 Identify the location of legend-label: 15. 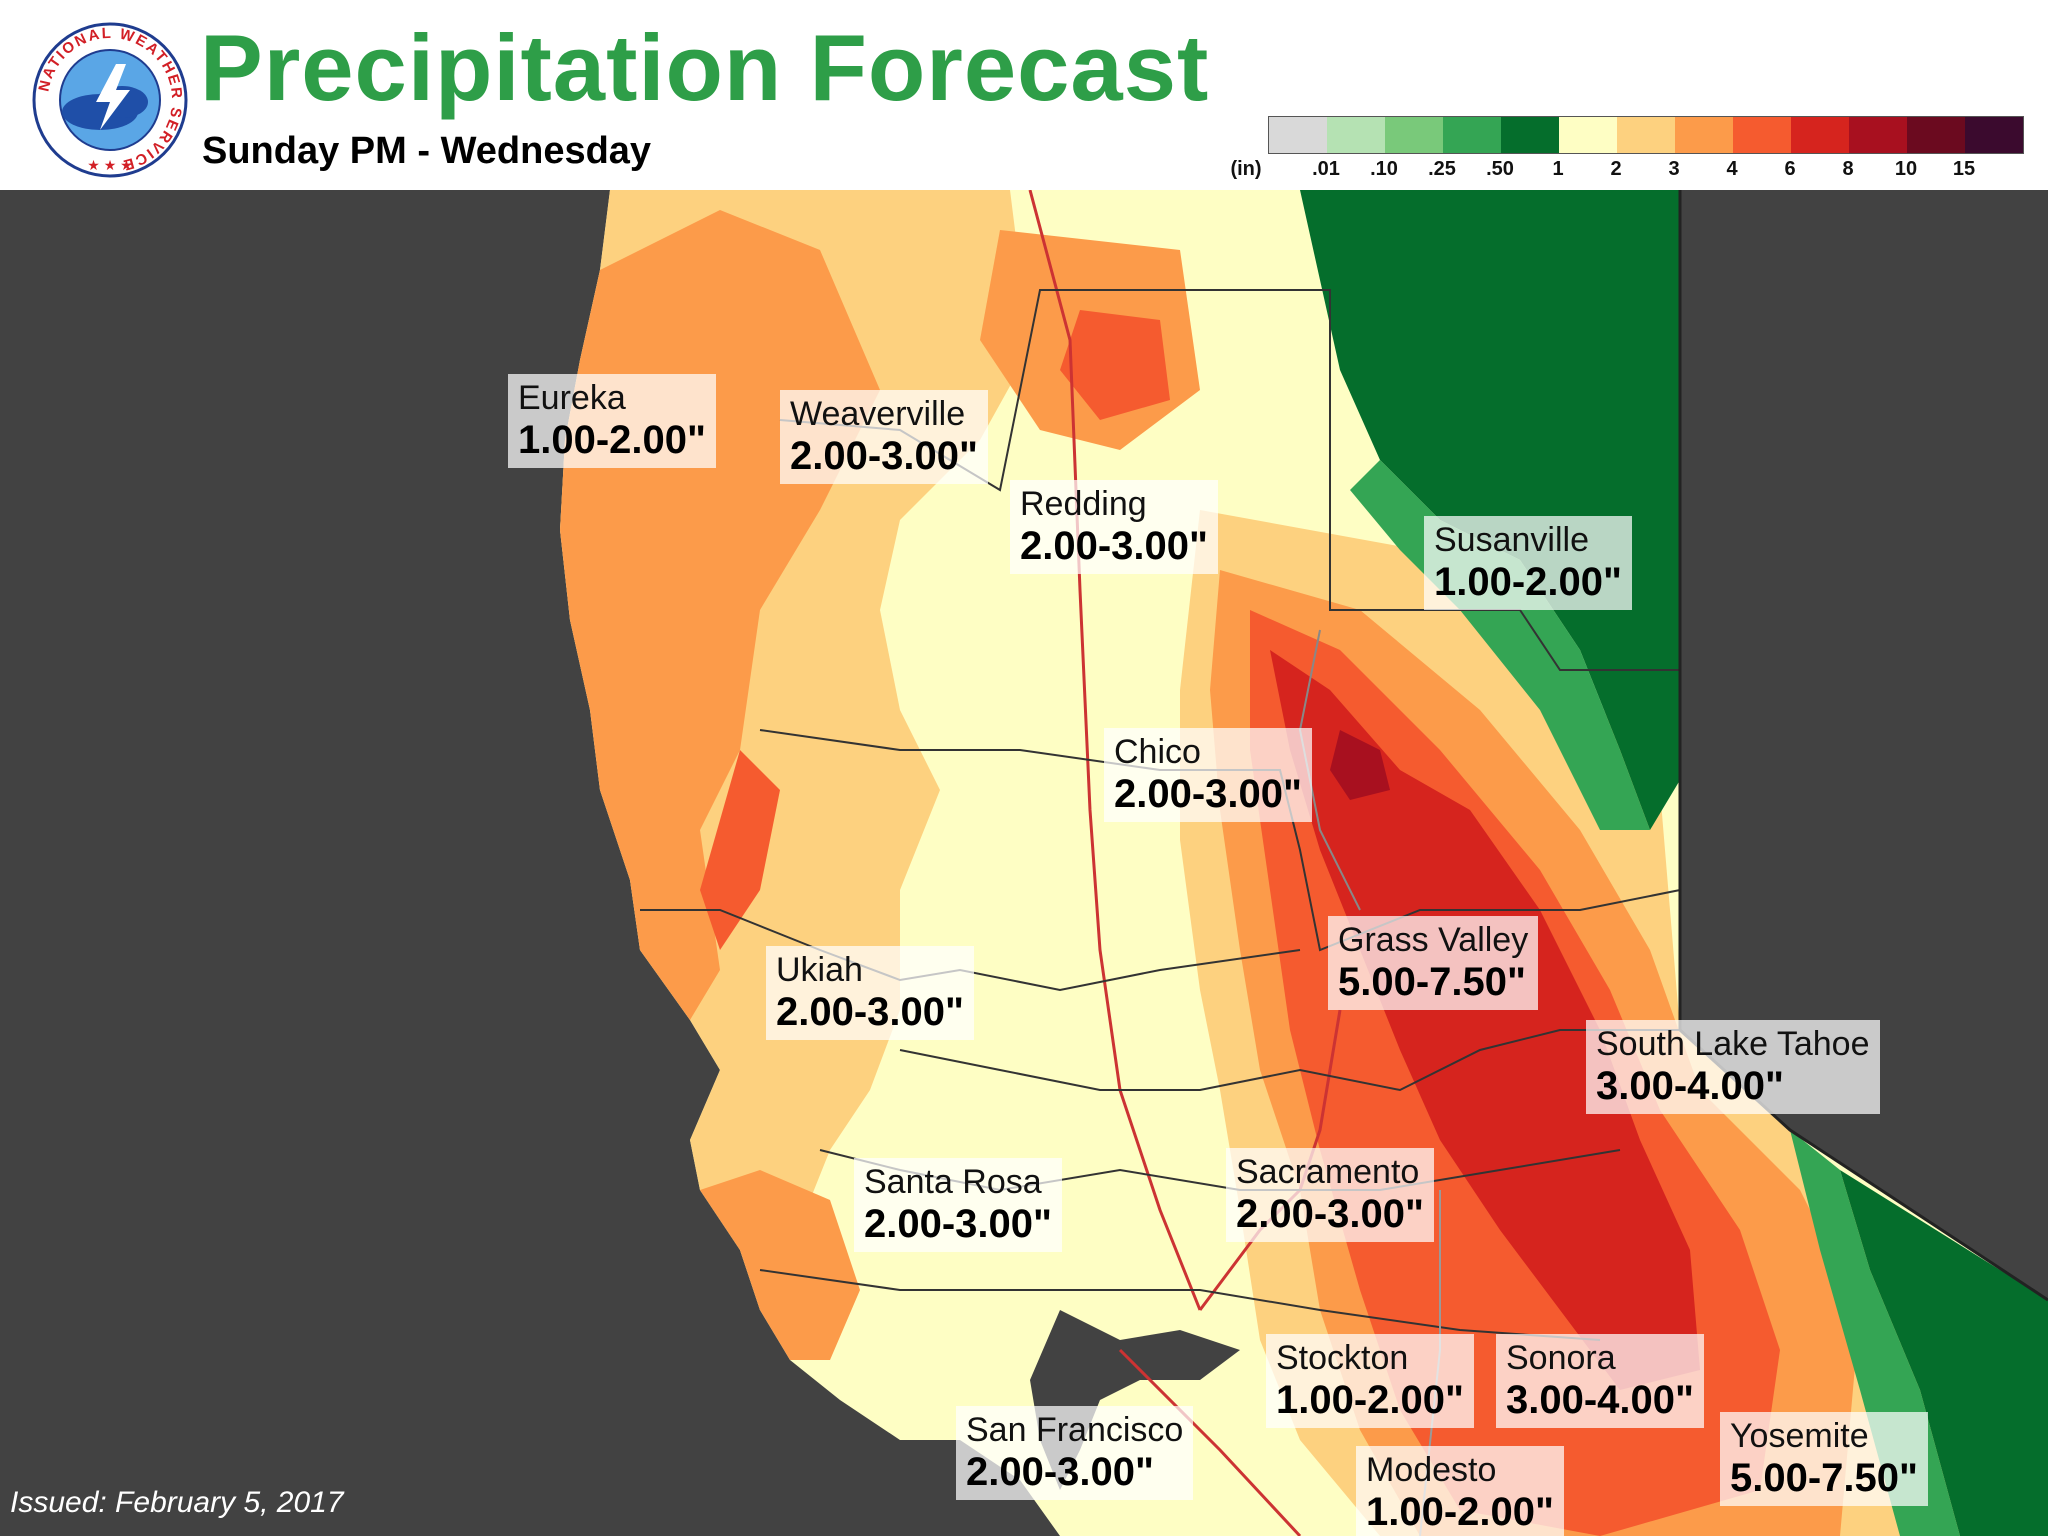
(1964, 169).